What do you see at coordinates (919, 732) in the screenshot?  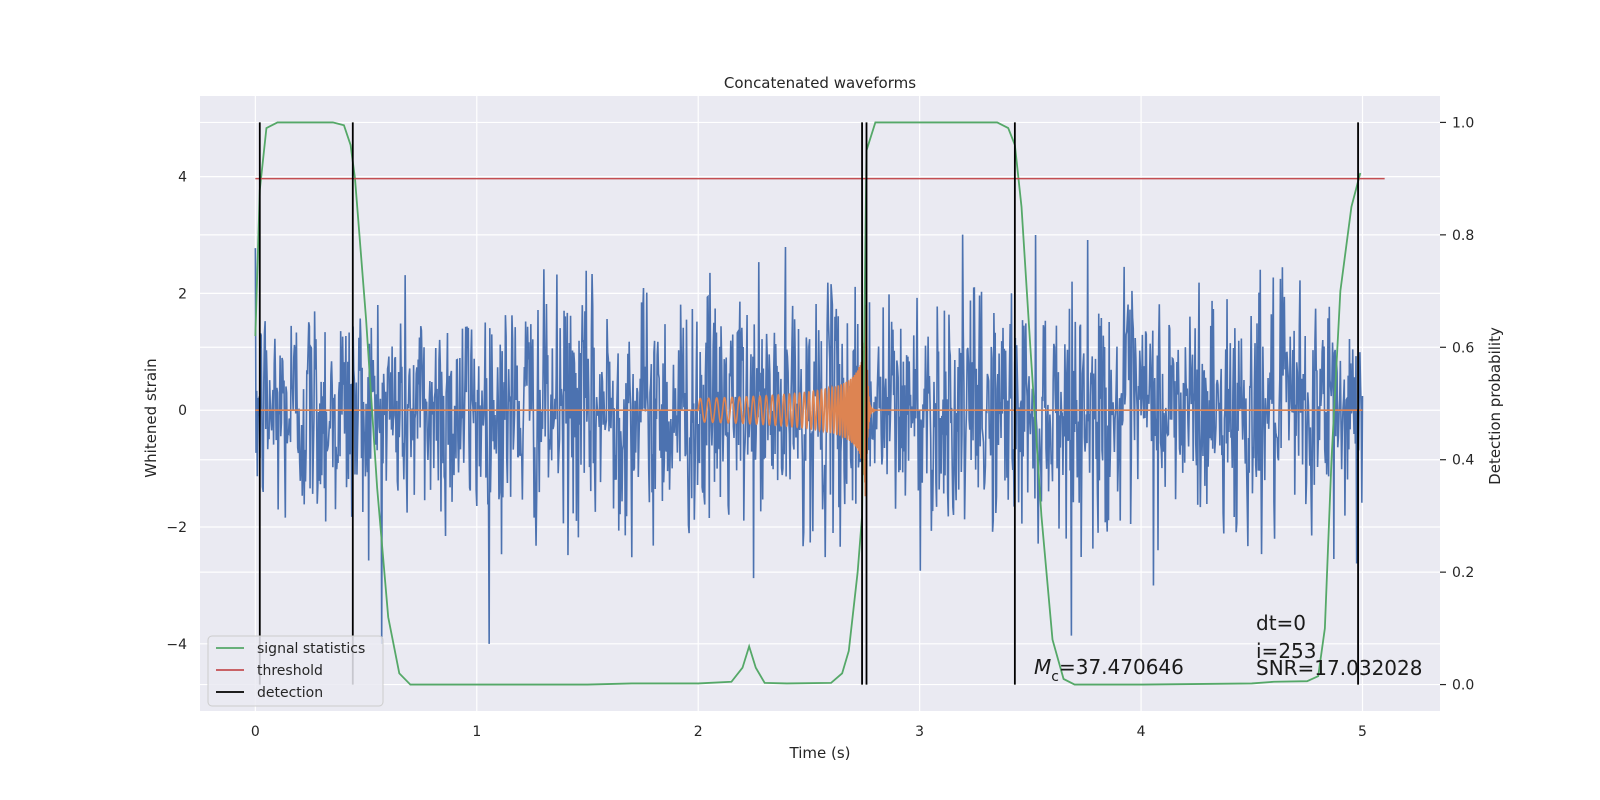 I see `x-tick-label: 3` at bounding box center [919, 732].